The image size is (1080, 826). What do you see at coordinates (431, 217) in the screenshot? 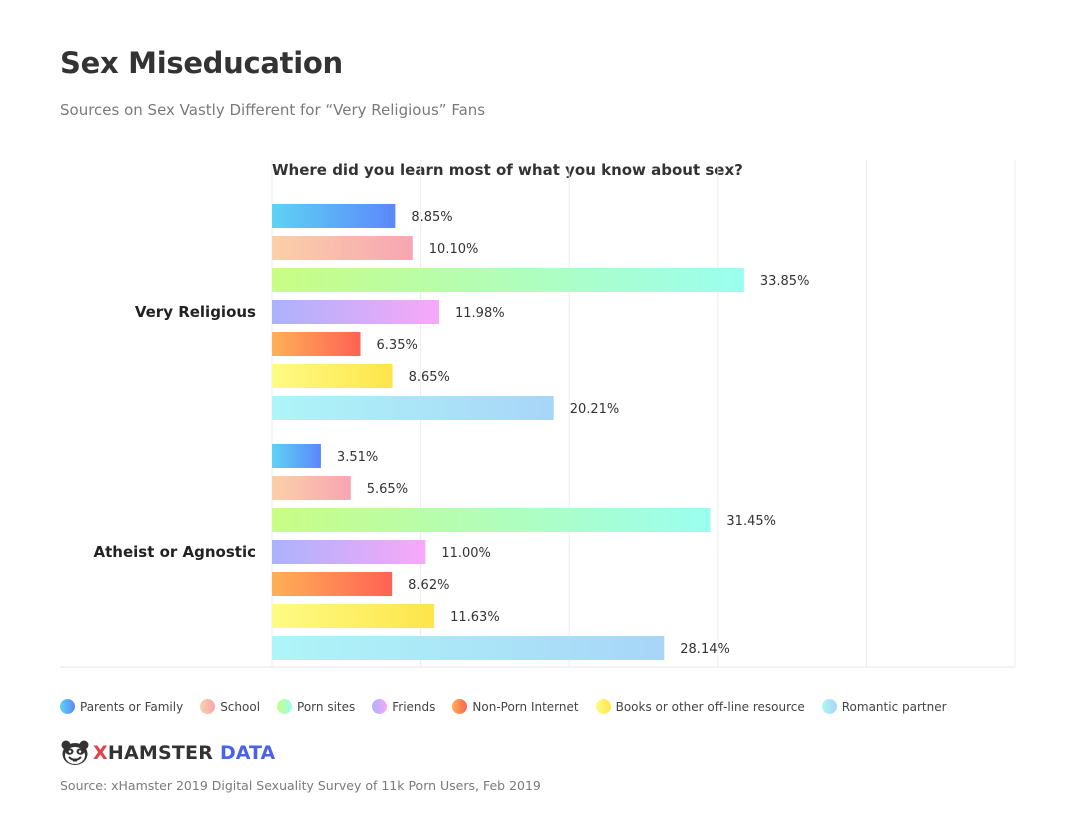
I see `data-label: 8.85%` at bounding box center [431, 217].